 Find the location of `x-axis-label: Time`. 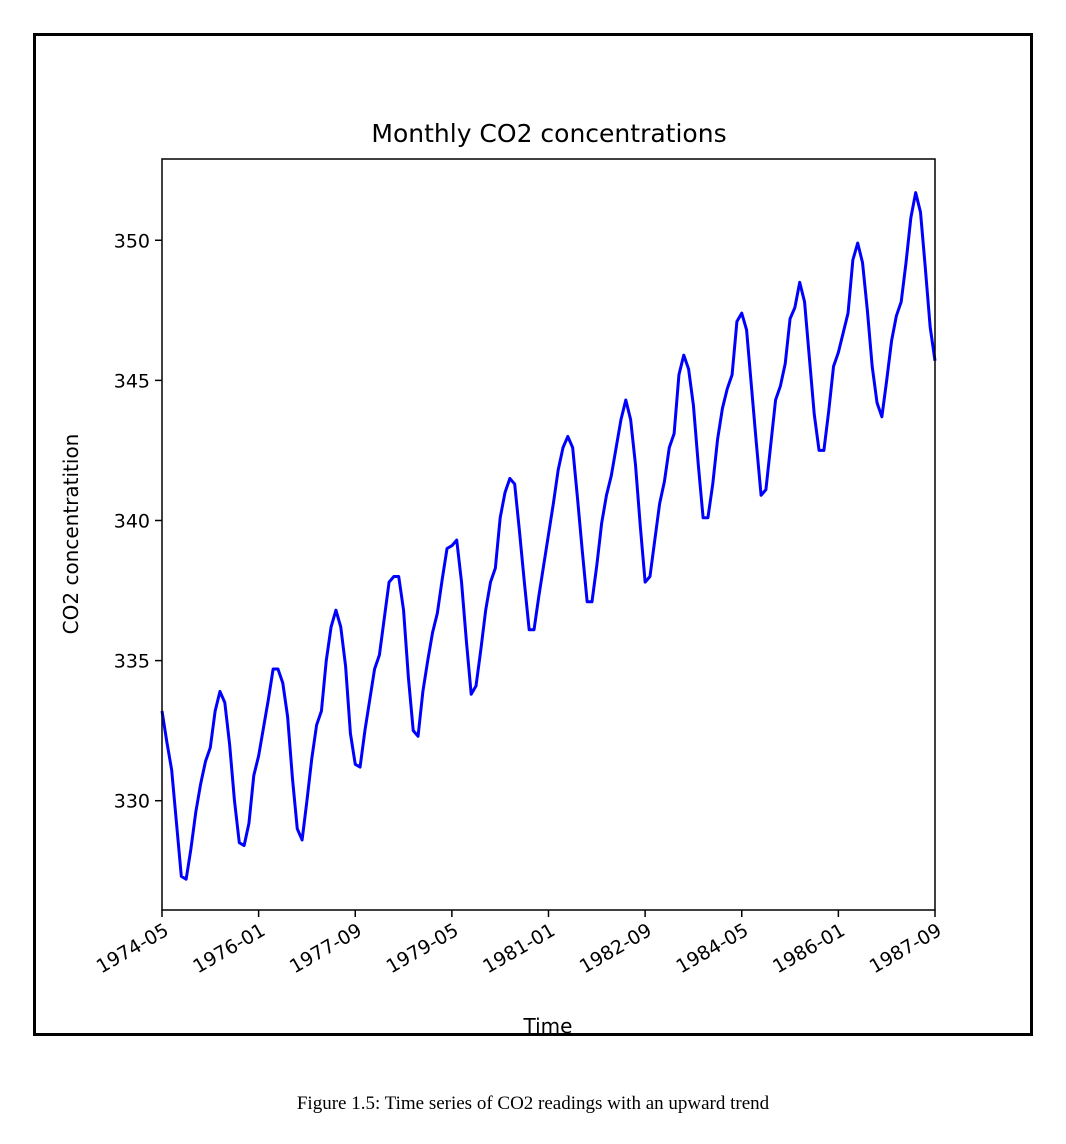

x-axis-label: Time is located at coordinates (548, 1023).